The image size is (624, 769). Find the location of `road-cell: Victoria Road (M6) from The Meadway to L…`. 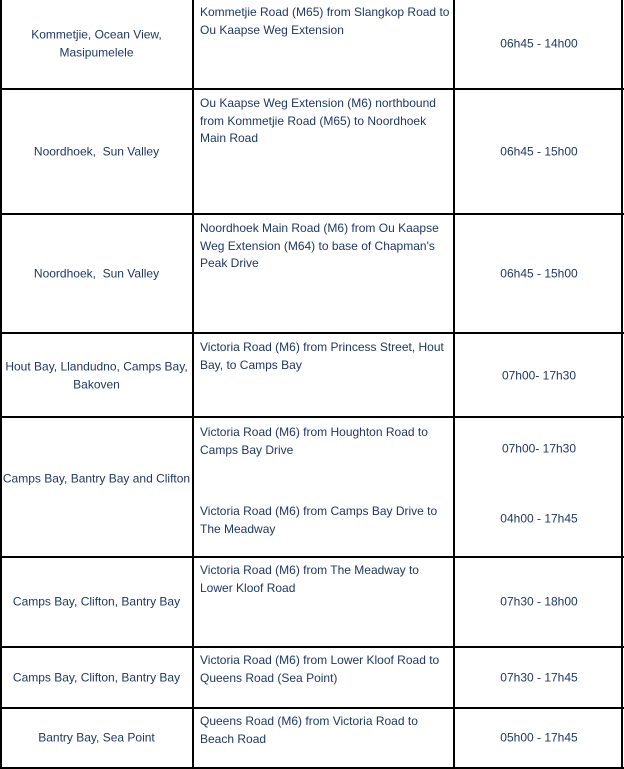

road-cell: Victoria Road (M6) from The Meadway to L… is located at coordinates (311, 579).